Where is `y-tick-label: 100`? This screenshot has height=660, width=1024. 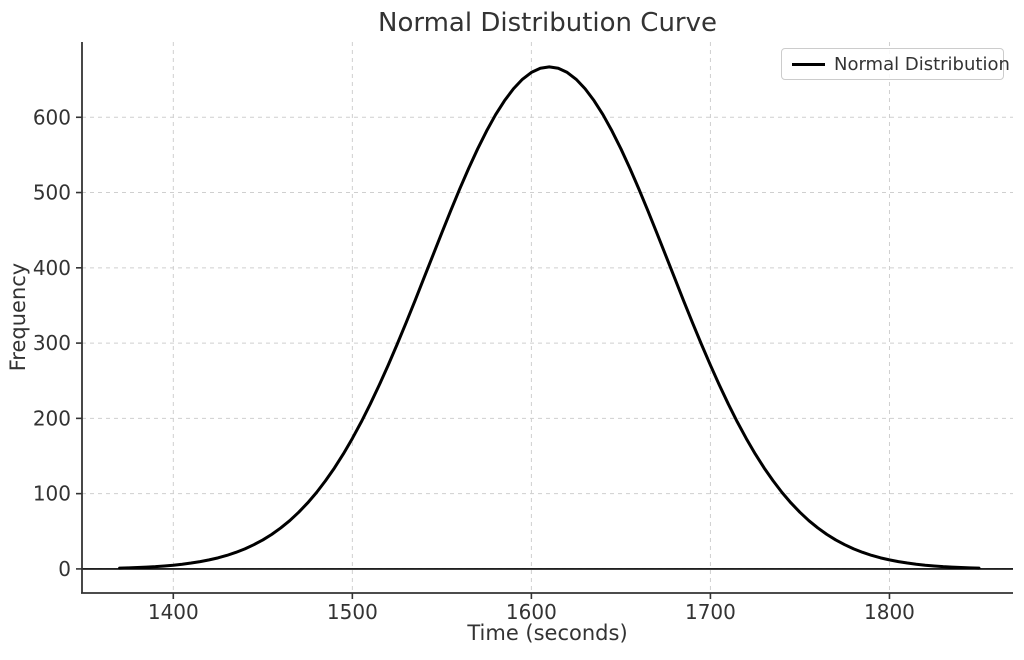
y-tick-label: 100 is located at coordinates (52, 494).